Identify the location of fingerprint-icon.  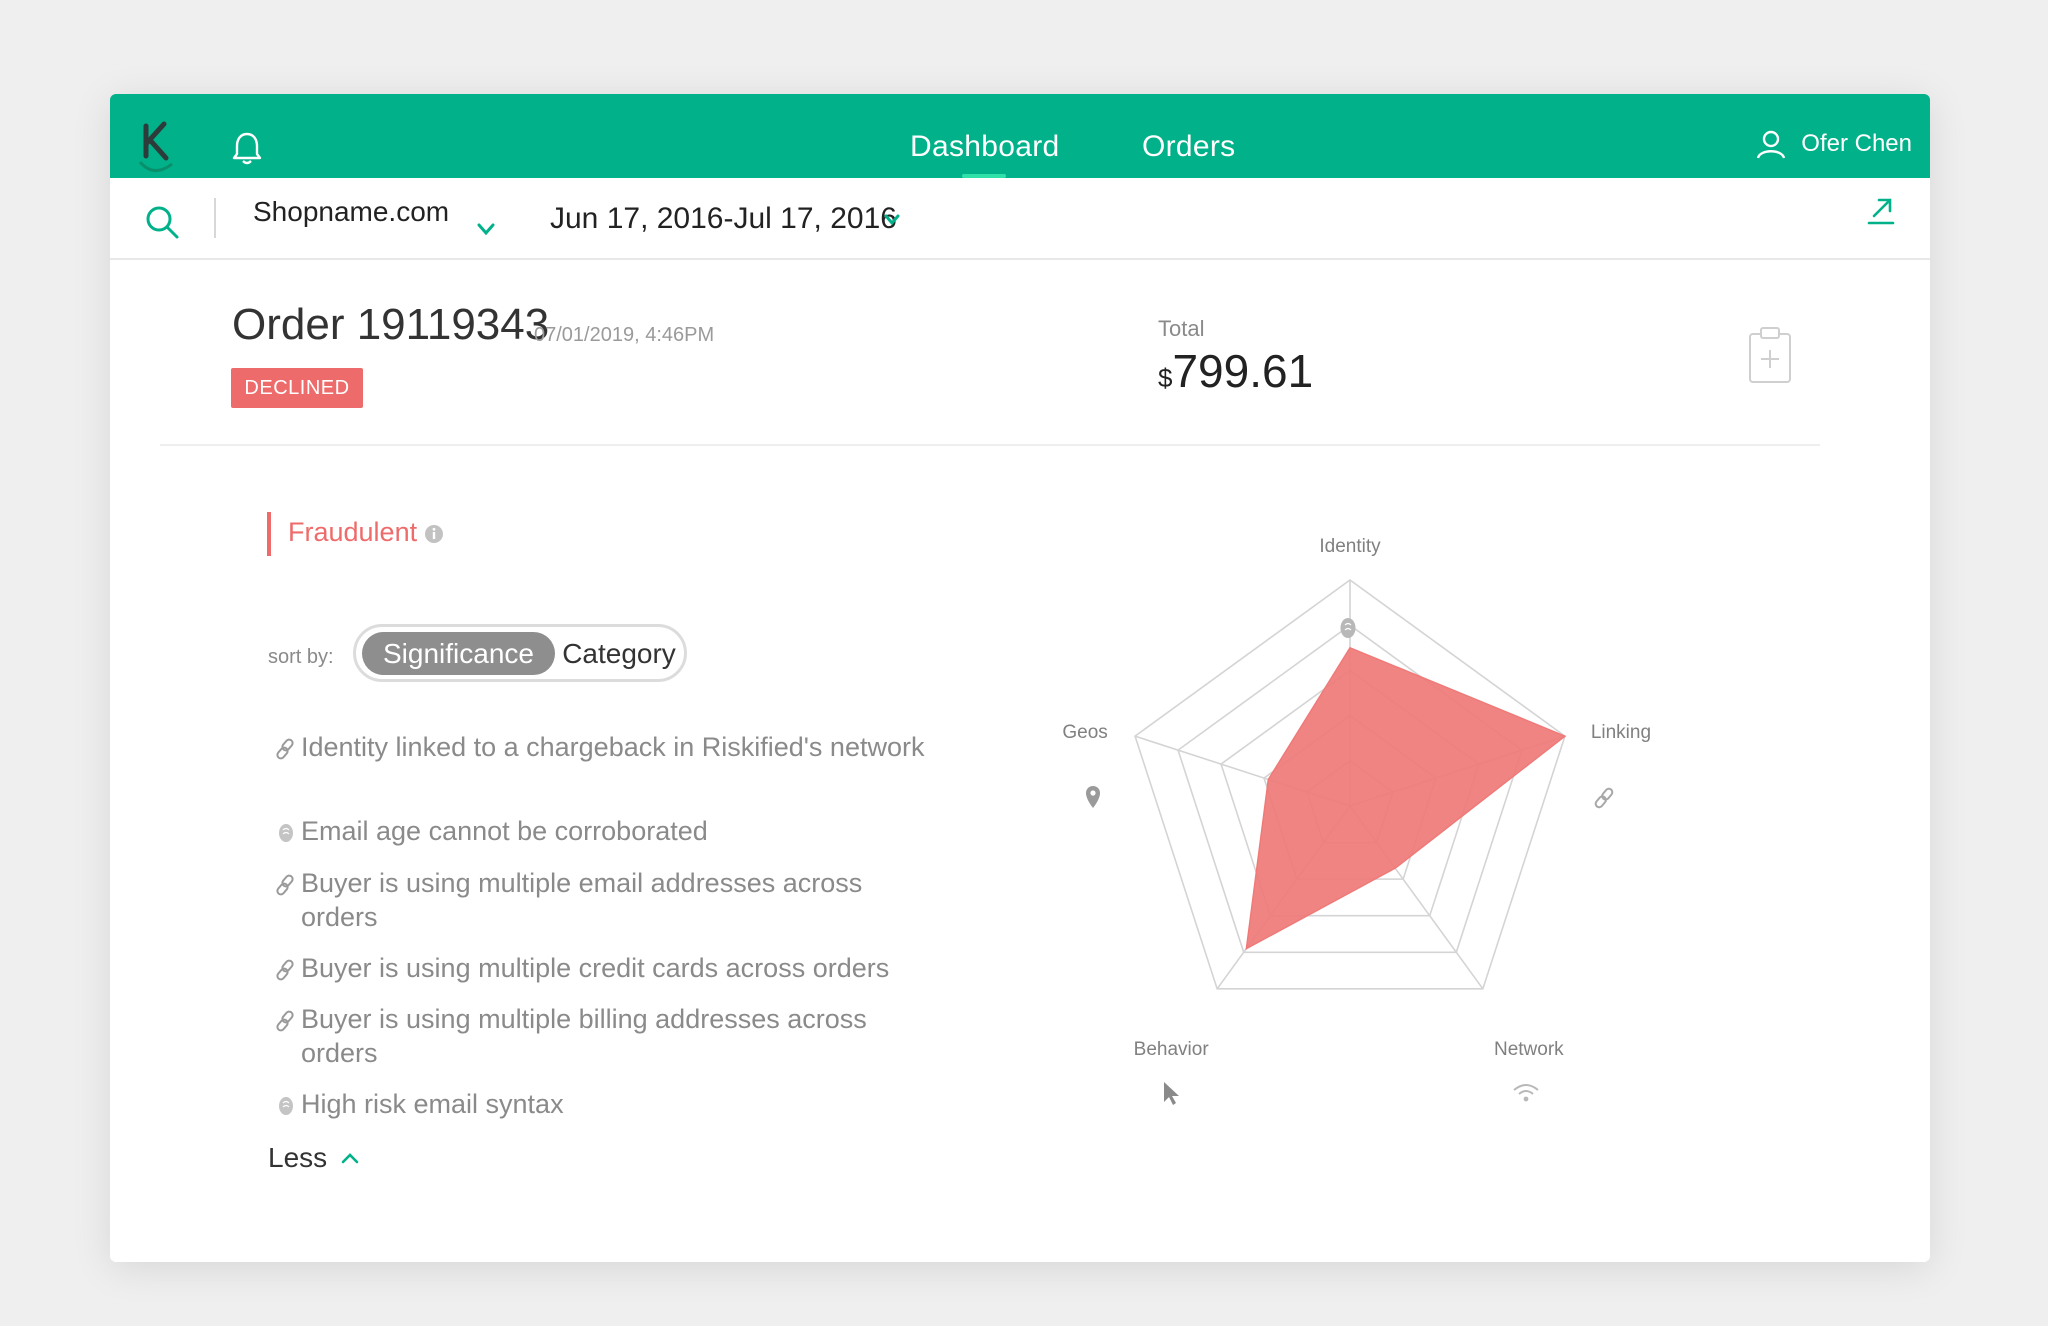
(1348, 628).